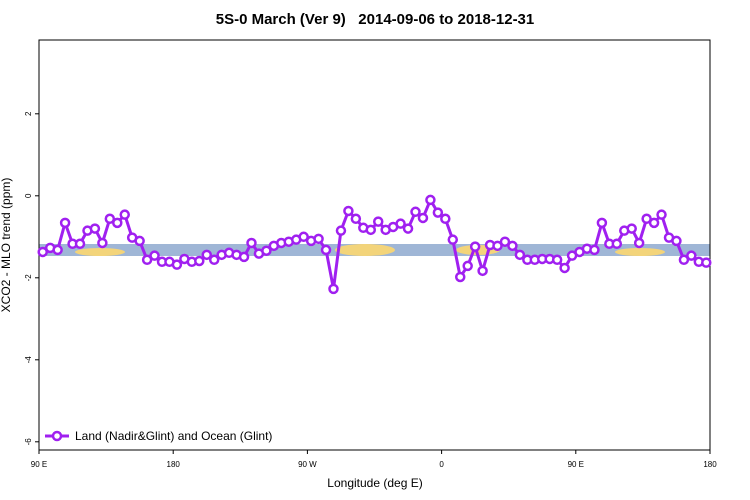 This screenshot has width=750, height=500. I want to click on y-tick-label: -2, so click(28, 278).